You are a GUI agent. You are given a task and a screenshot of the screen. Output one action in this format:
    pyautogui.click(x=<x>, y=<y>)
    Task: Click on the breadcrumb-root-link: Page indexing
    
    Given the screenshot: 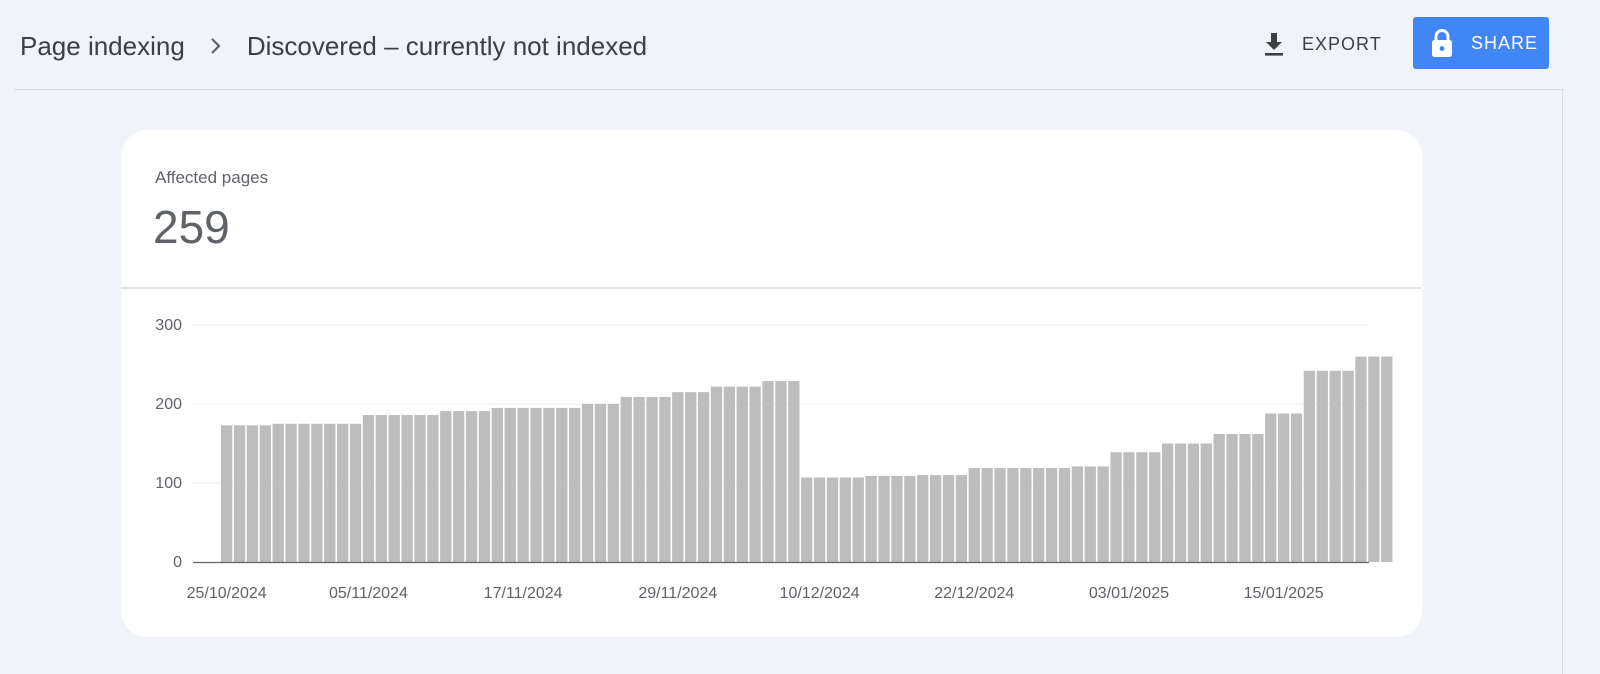 What is the action you would take?
    pyautogui.click(x=102, y=45)
    